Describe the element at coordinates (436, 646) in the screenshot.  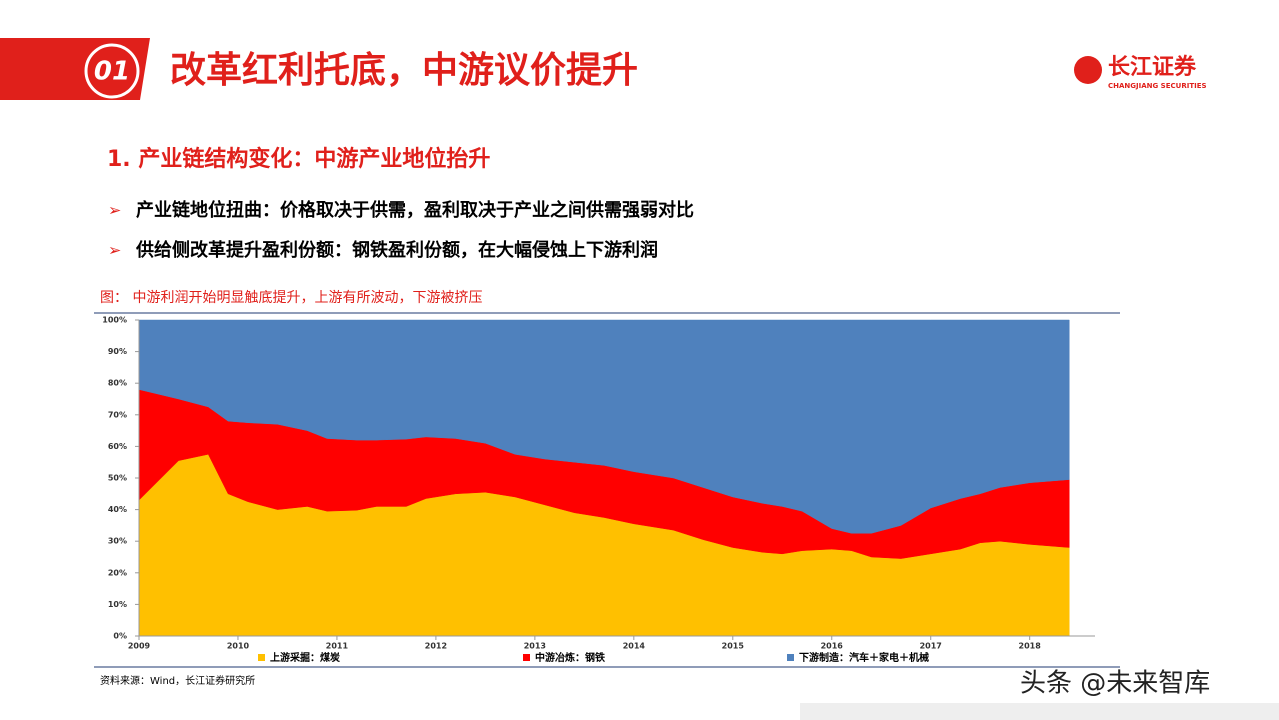
I see `x-tick-label: 2012` at that location.